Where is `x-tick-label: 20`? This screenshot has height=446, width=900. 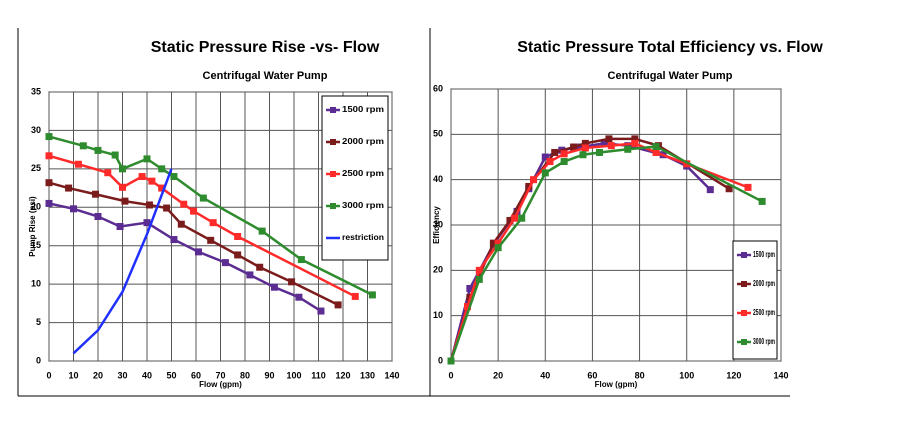
x-tick-label: 20 is located at coordinates (98, 375).